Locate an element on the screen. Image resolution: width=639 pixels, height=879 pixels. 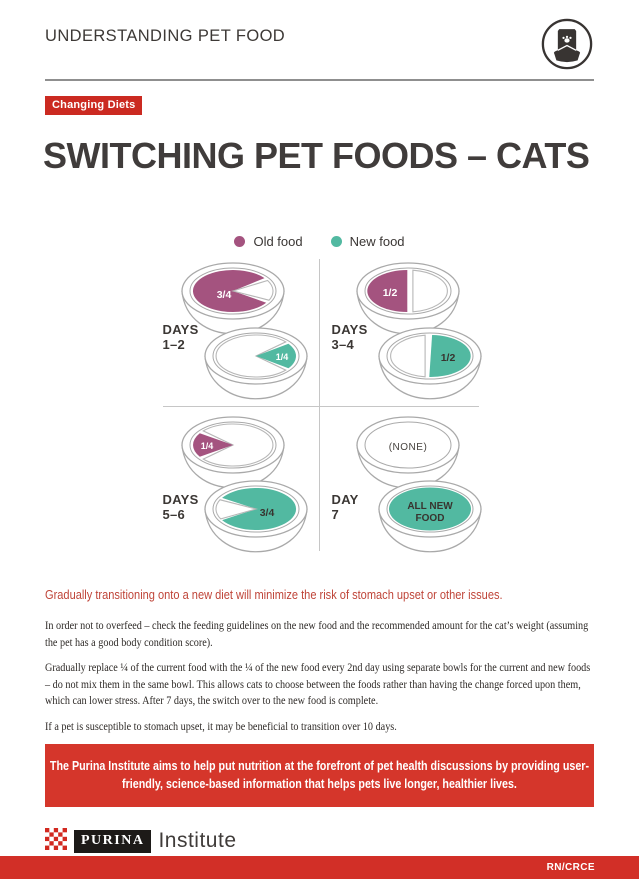
legend-label-new: New food is located at coordinates (377, 241).